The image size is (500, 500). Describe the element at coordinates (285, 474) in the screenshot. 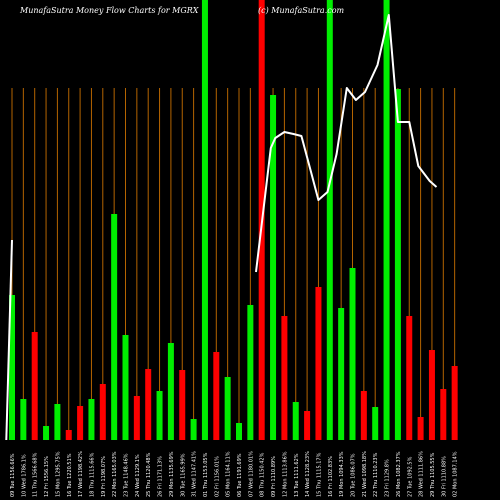

I see `x-tick-label: 12 Mon 1113.86%` at that location.